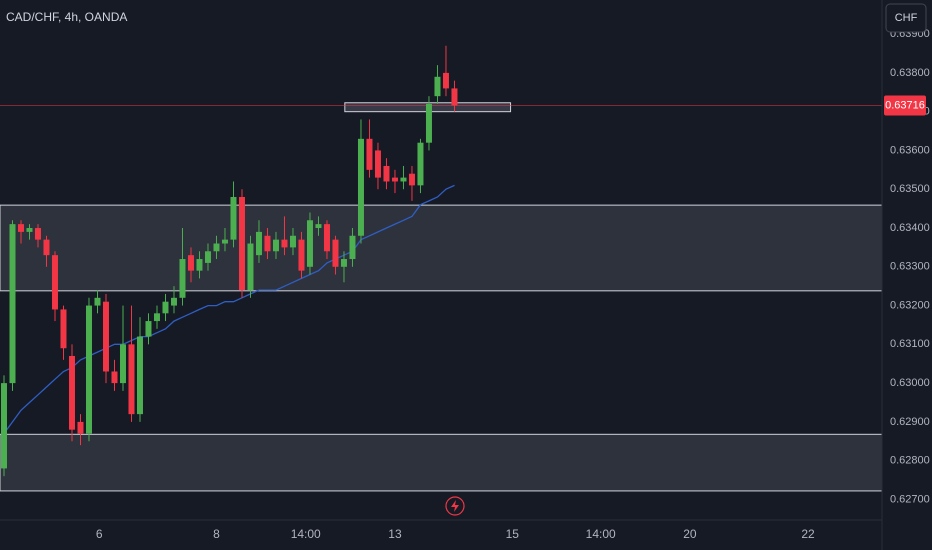 The height and width of the screenshot is (550, 932). What do you see at coordinates (910, 499) in the screenshot?
I see `y-tick-label: 0.62700` at bounding box center [910, 499].